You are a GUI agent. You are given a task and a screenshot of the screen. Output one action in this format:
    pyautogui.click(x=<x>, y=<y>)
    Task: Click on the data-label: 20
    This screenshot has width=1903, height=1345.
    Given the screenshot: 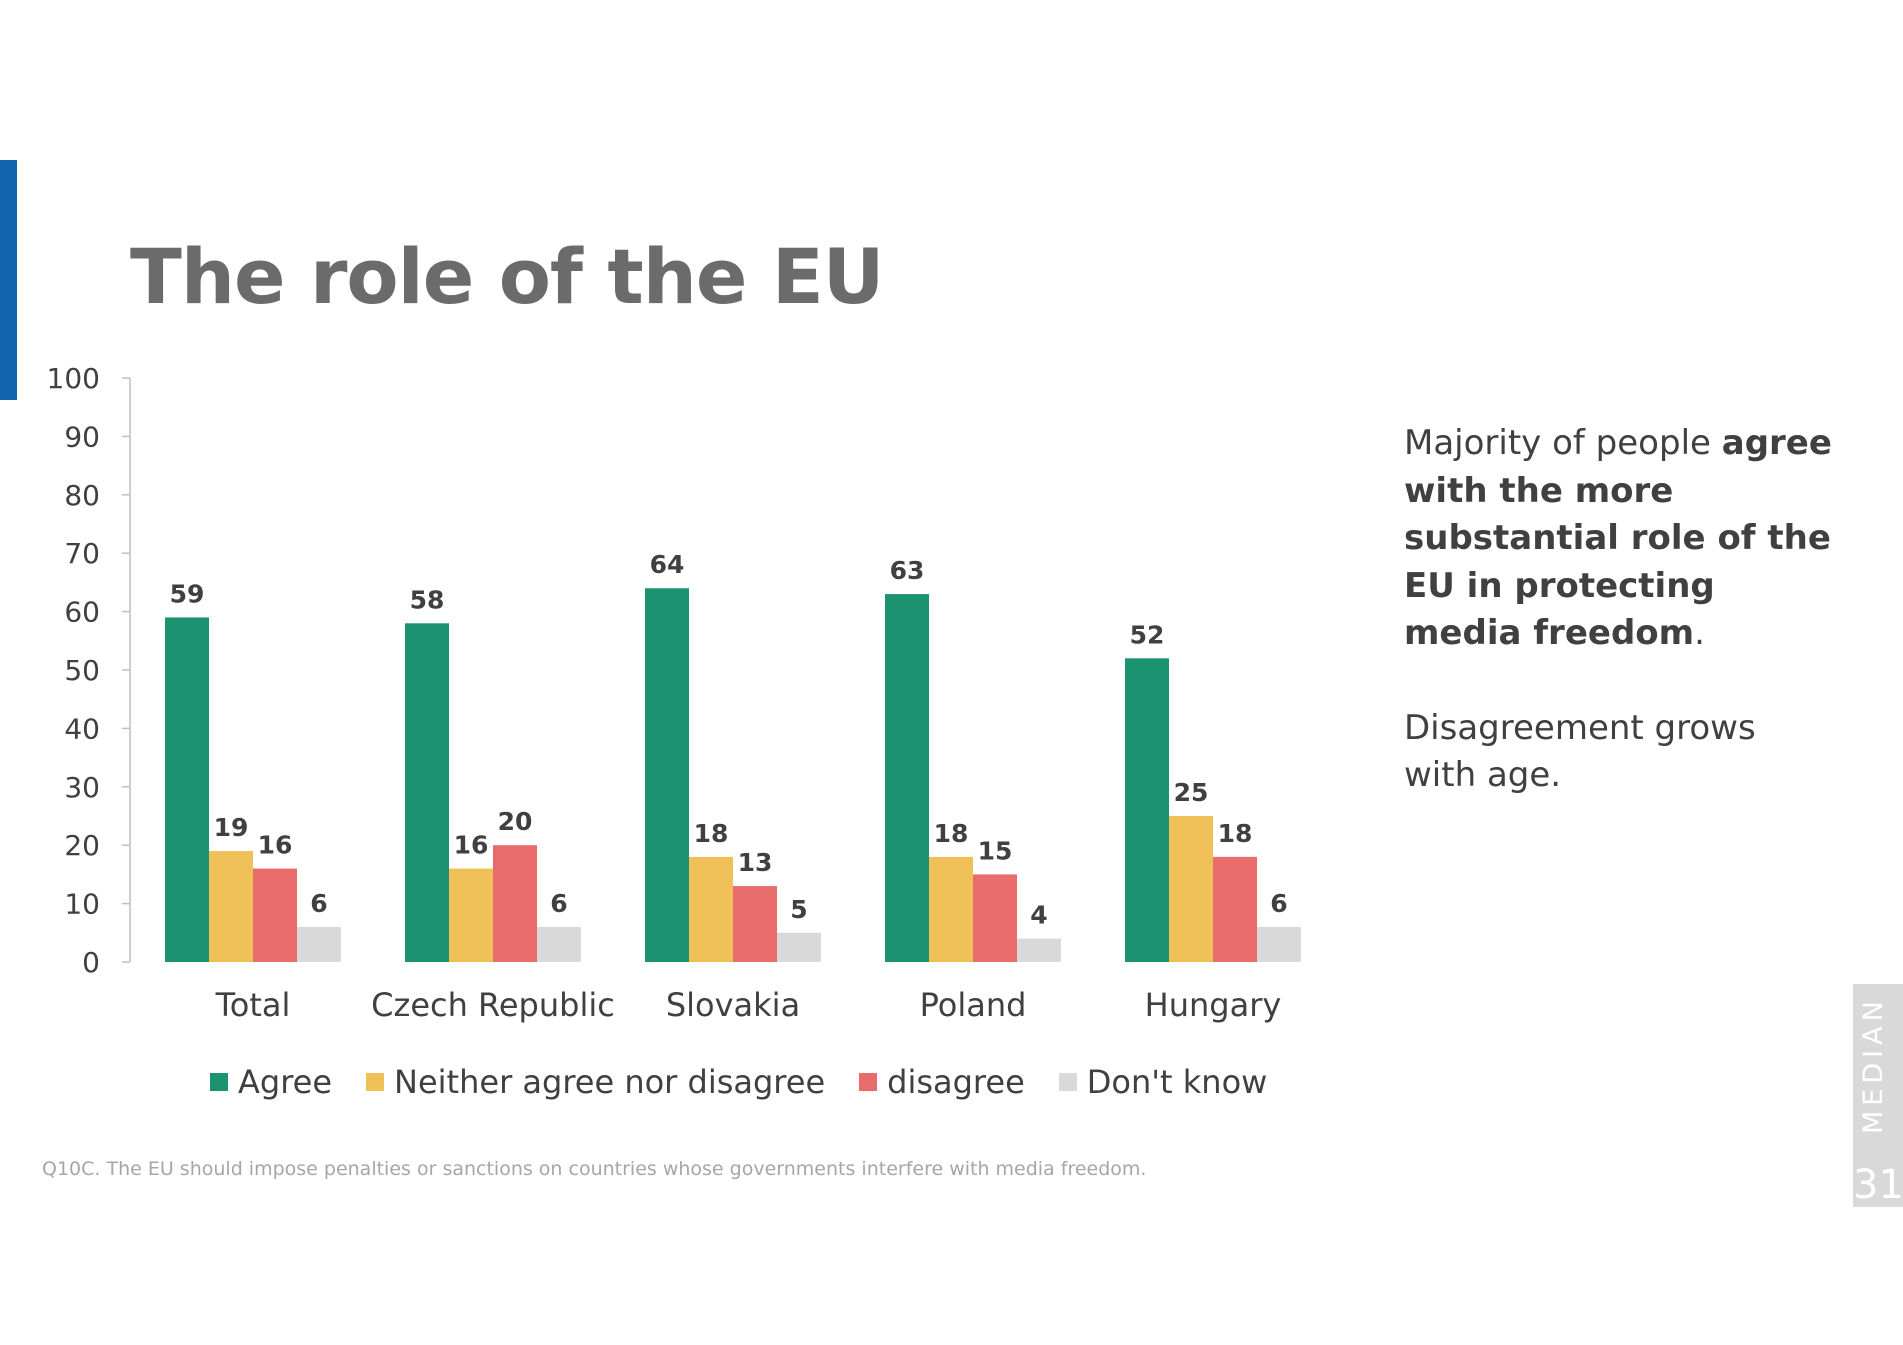 What is the action you would take?
    pyautogui.click(x=515, y=821)
    